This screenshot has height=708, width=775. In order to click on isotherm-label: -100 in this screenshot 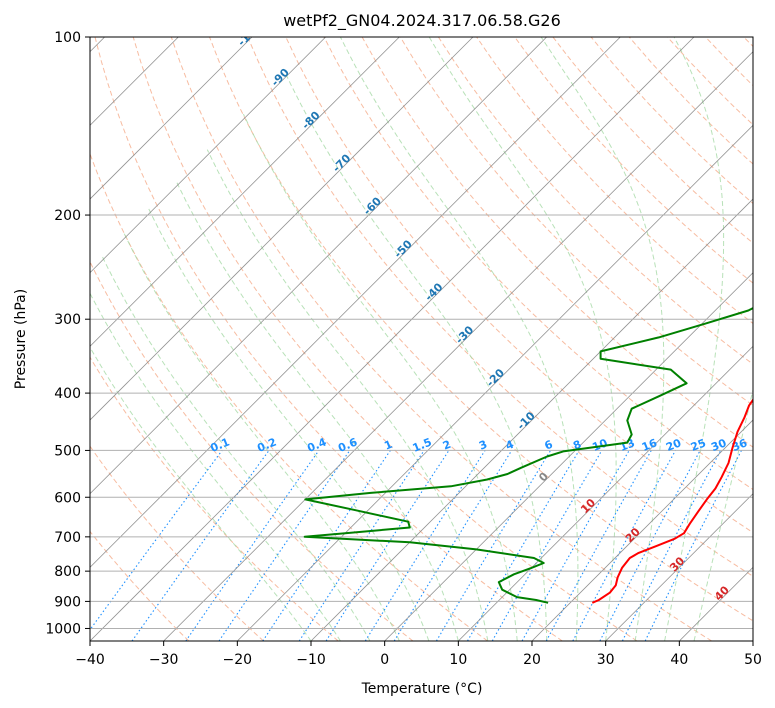, I will do `click(249, 34)`.